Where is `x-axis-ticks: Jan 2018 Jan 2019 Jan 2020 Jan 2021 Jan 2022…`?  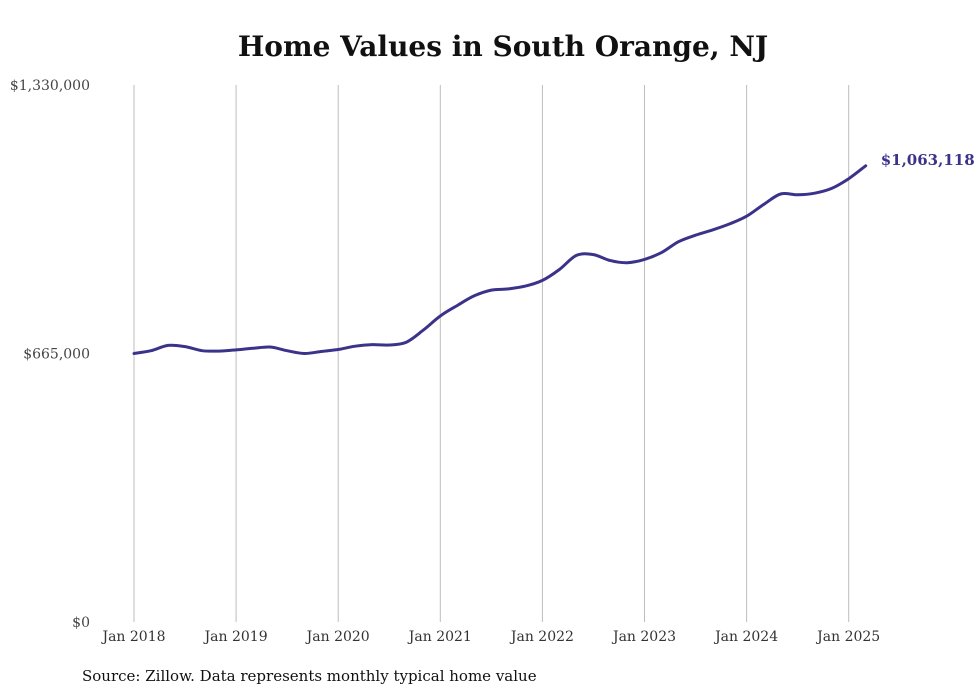
x-axis-ticks: Jan 2018 Jan 2019 Jan 2020 Jan 2021 Jan 2022… is located at coordinates (490, 637).